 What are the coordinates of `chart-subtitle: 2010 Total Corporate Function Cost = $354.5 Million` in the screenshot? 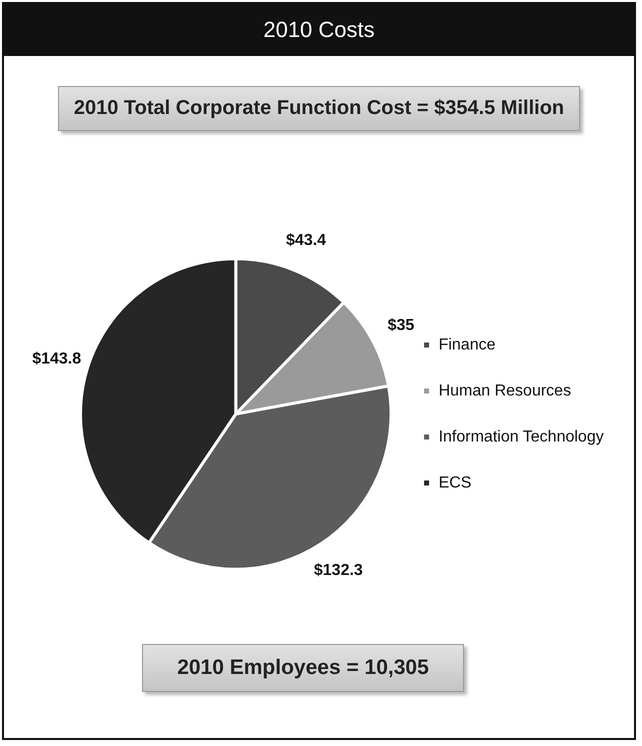 It's located at (319, 108).